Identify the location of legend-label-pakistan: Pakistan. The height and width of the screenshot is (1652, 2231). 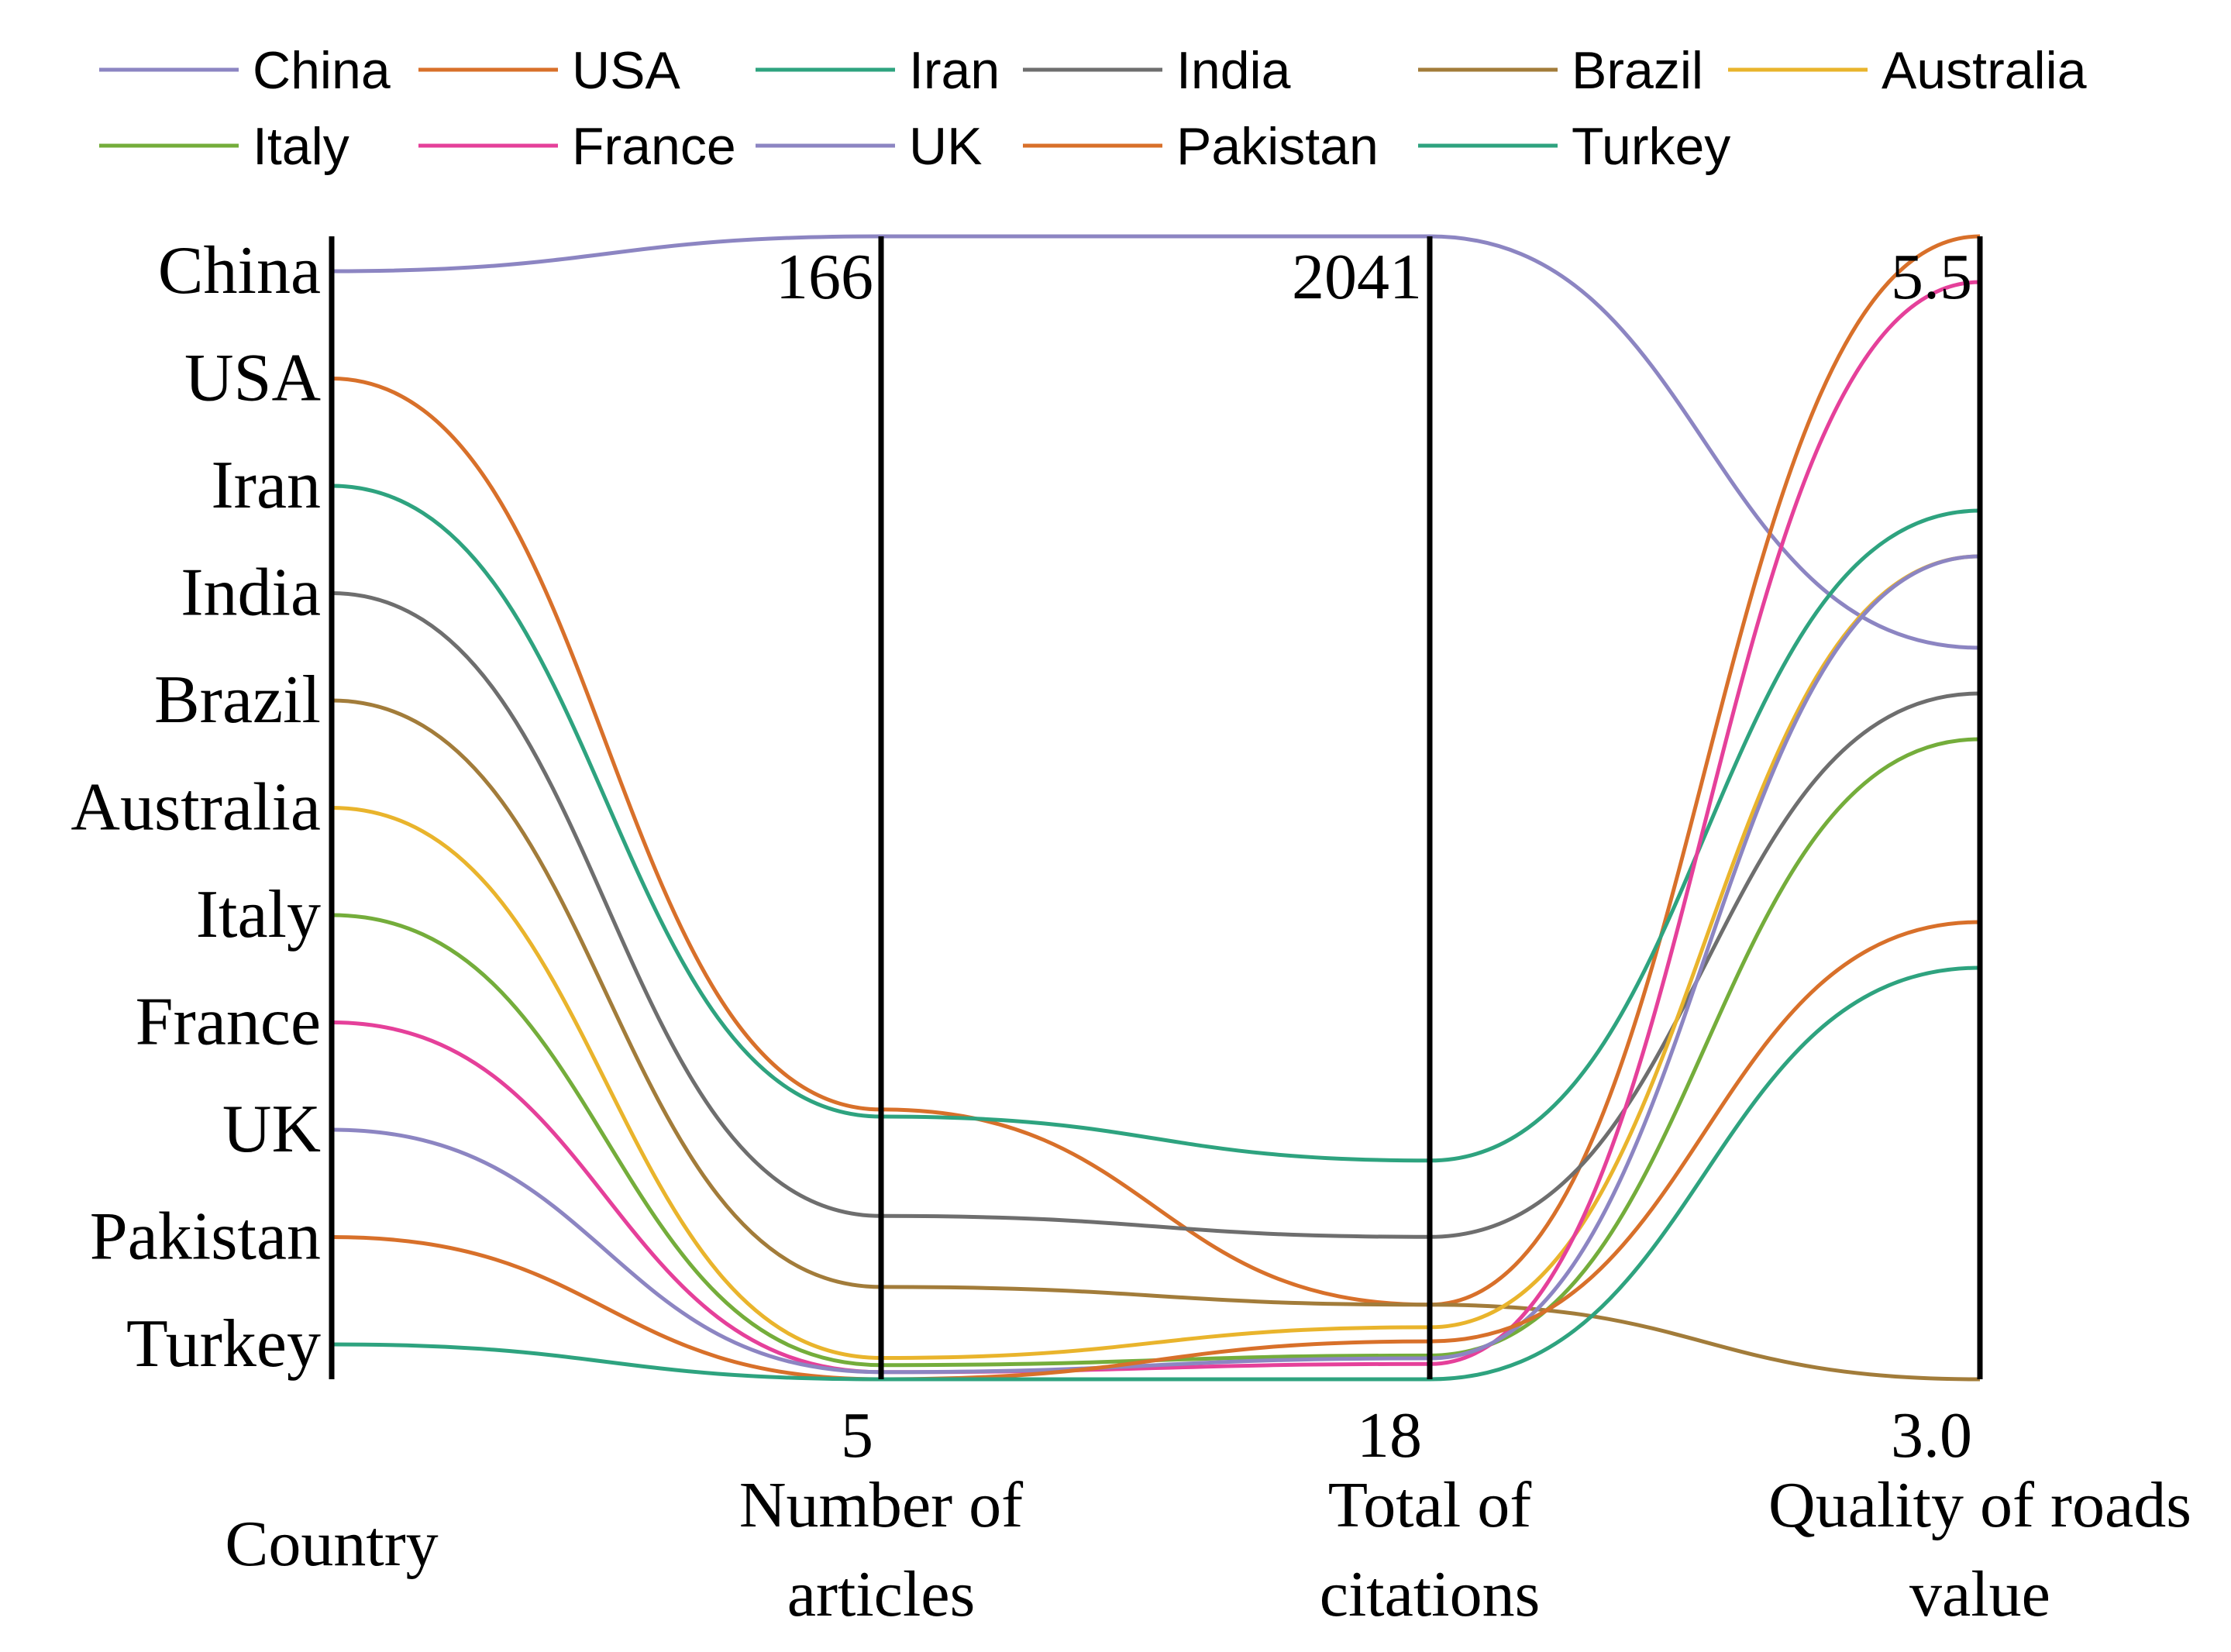
(1278, 146).